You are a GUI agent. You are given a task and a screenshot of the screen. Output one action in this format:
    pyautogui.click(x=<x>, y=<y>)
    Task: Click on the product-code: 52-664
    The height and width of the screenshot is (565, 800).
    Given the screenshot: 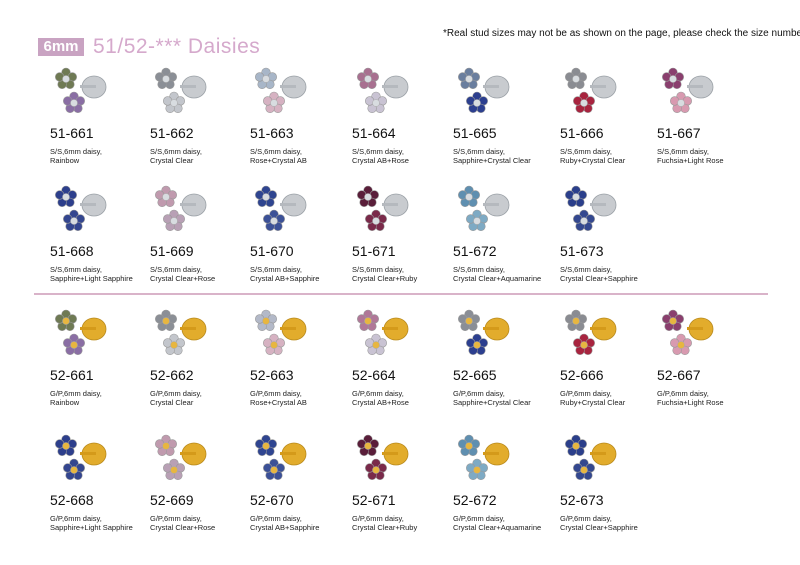 What is the action you would take?
    pyautogui.click(x=374, y=375)
    